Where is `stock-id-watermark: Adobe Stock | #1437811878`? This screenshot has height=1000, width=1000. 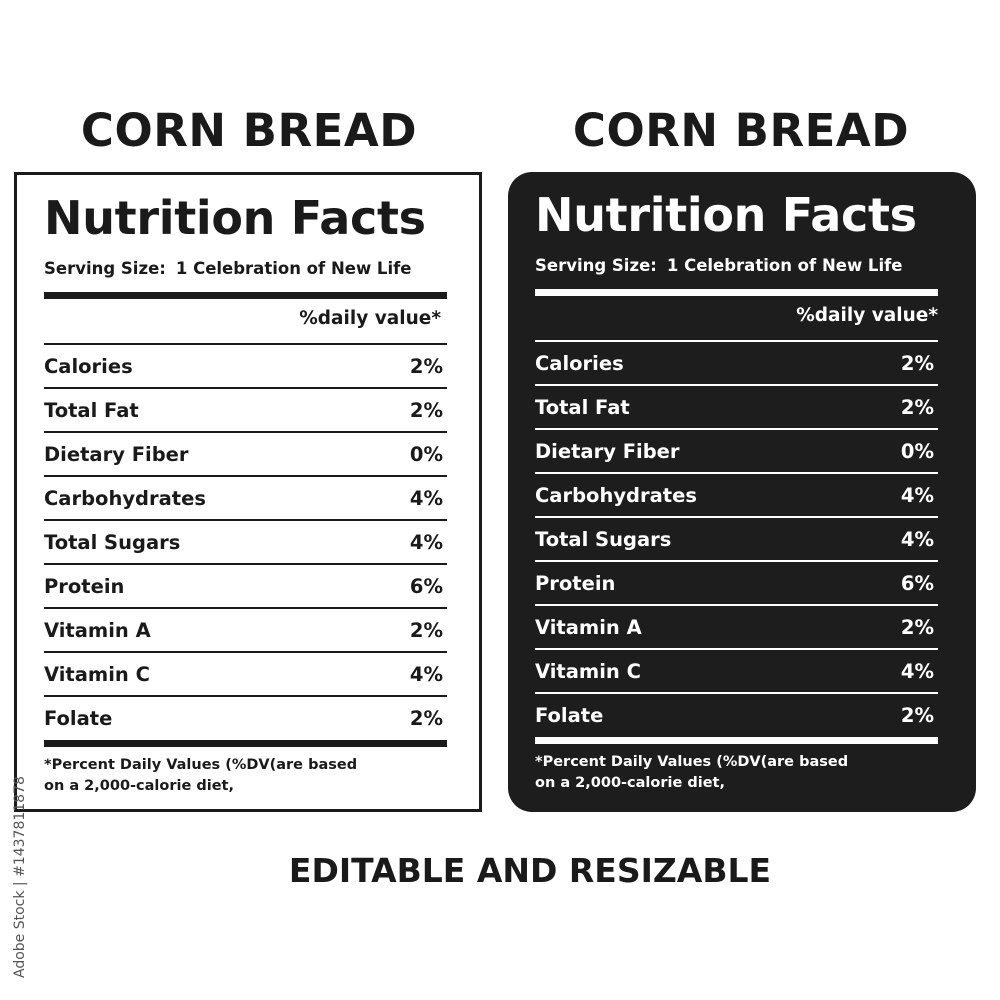
stock-id-watermark: Adobe Stock | #1437811878 is located at coordinates (20, 877).